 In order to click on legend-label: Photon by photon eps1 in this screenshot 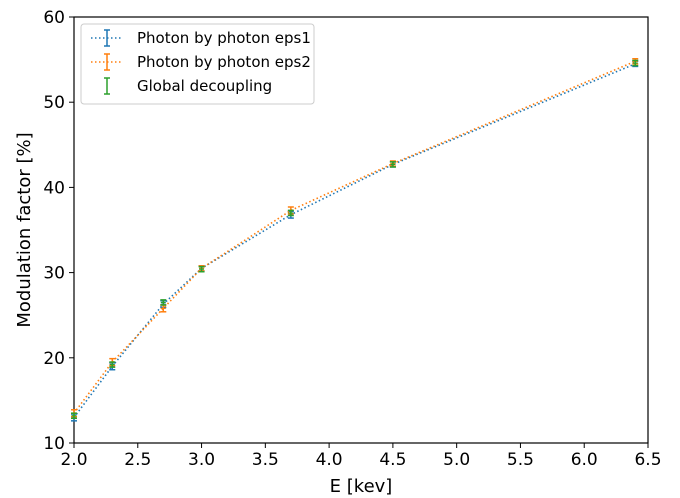, I will do `click(224, 38)`.